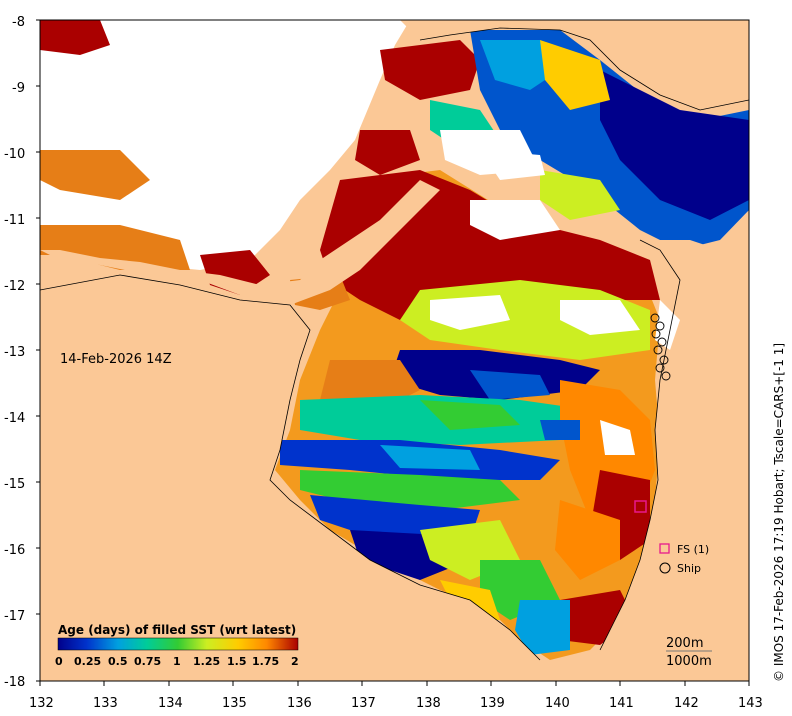 The height and width of the screenshot is (716, 792). What do you see at coordinates (295, 661) in the screenshot?
I see `colorbar-tick-label: 2` at bounding box center [295, 661].